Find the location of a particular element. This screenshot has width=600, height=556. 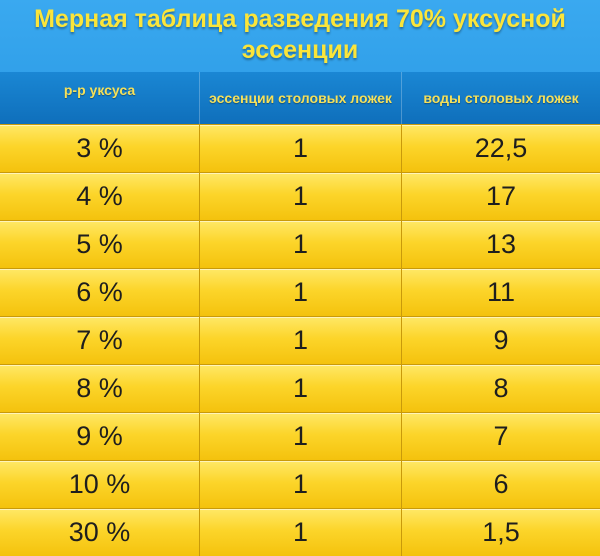

solution-cell: 10 % is located at coordinates (100, 484).